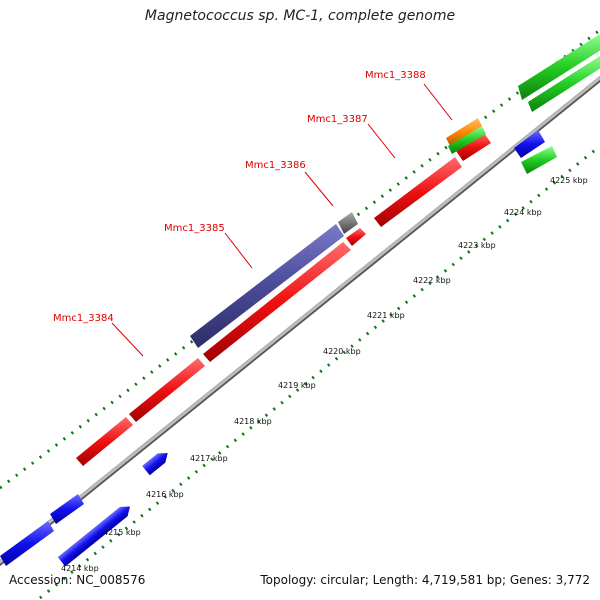 Image resolution: width=600 pixels, height=600 pixels. Describe the element at coordinates (80, 568) in the screenshot. I see `scale-label-4214: 4214 kbp` at that location.